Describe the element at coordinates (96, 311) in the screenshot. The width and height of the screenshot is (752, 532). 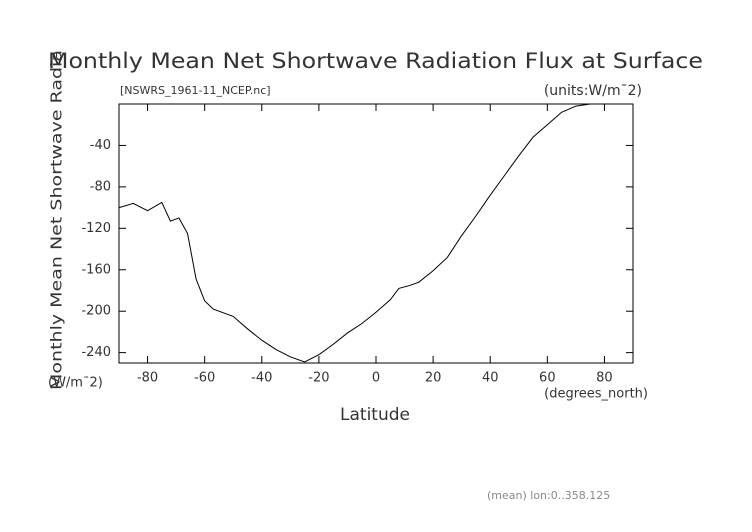
I see `y-tick-label: -200` at that location.